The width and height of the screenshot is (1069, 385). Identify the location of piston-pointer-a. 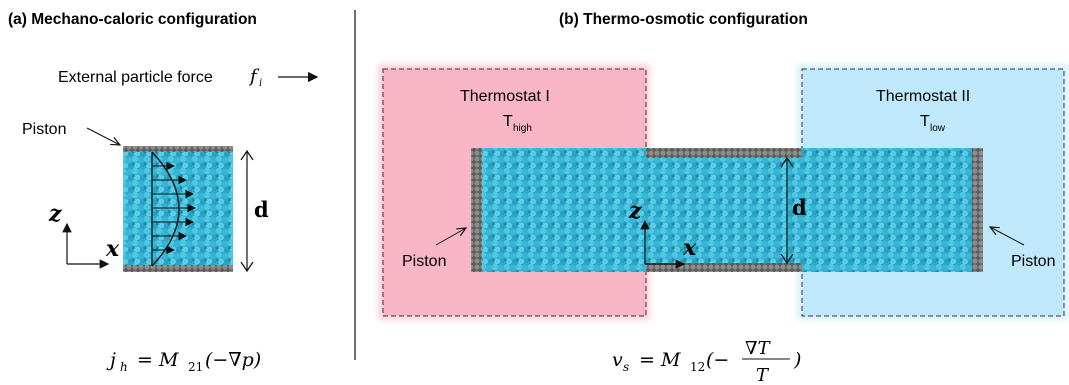
(103, 136).